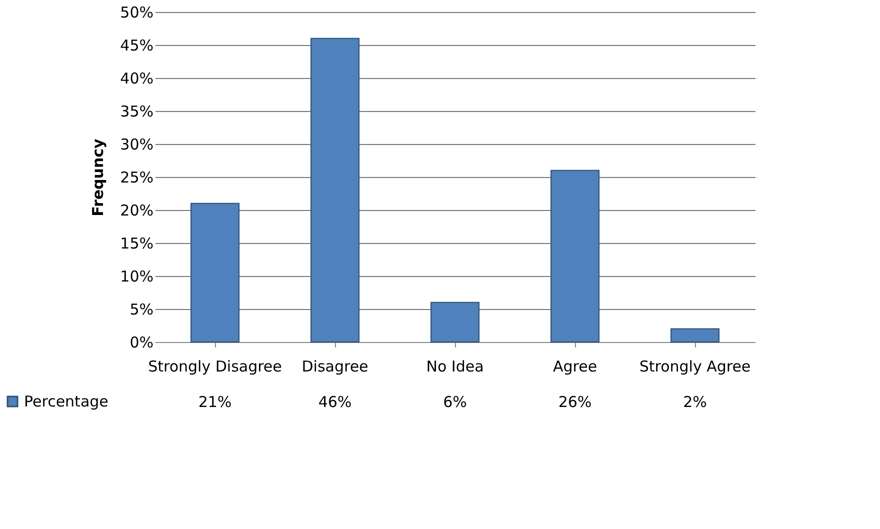 The image size is (880, 529). What do you see at coordinates (137, 79) in the screenshot?
I see `y-tick-label: 40%` at bounding box center [137, 79].